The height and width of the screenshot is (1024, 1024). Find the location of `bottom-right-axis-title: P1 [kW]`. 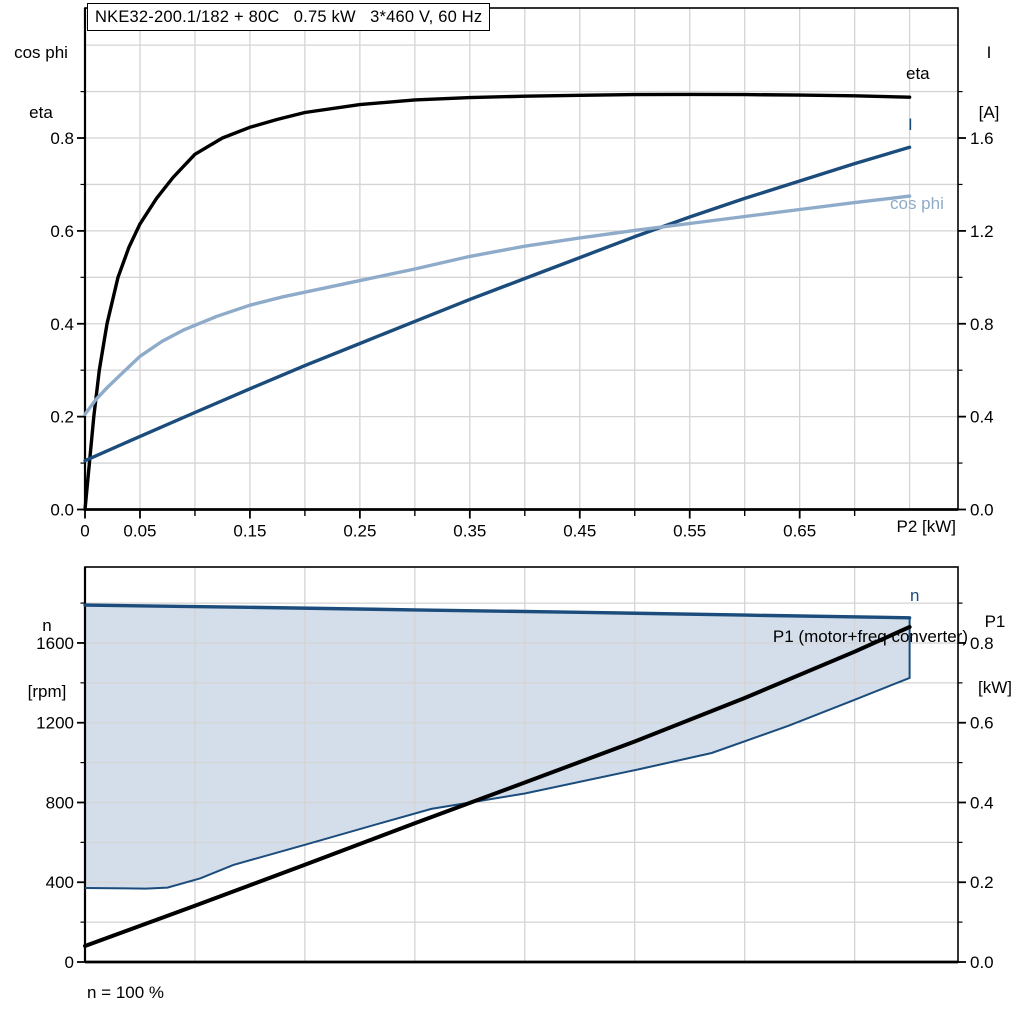

bottom-right-axis-title: P1 [kW] is located at coordinates (995, 655).